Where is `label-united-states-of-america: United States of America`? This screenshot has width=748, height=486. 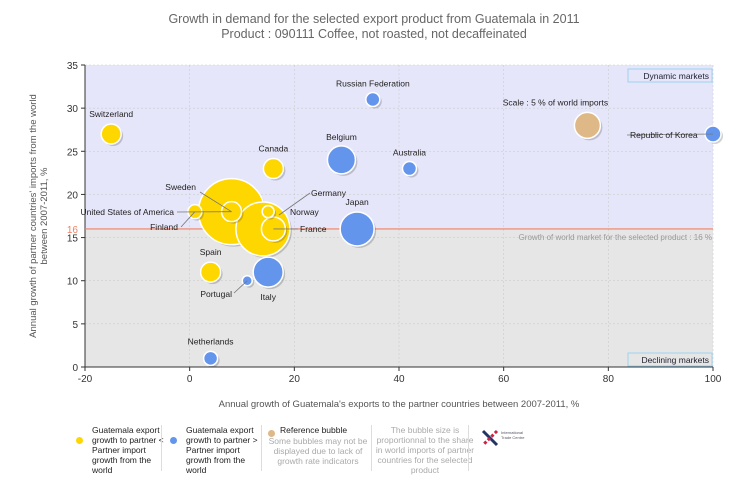
label-united-states-of-america: United States of America is located at coordinates (127, 212).